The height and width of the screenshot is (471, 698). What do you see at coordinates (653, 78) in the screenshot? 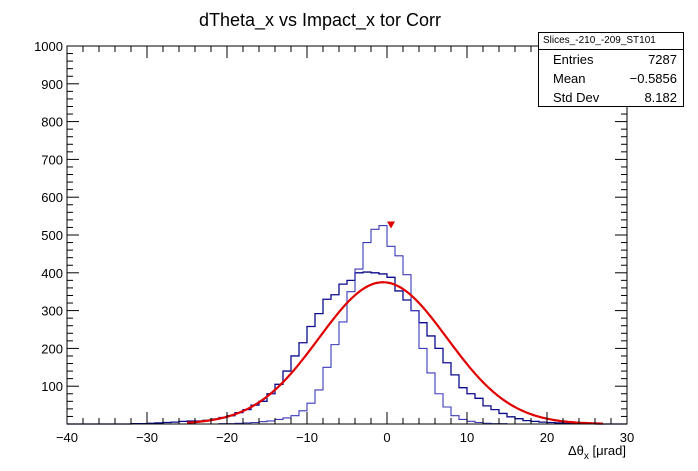
I see `stats-value: −0.5856` at bounding box center [653, 78].